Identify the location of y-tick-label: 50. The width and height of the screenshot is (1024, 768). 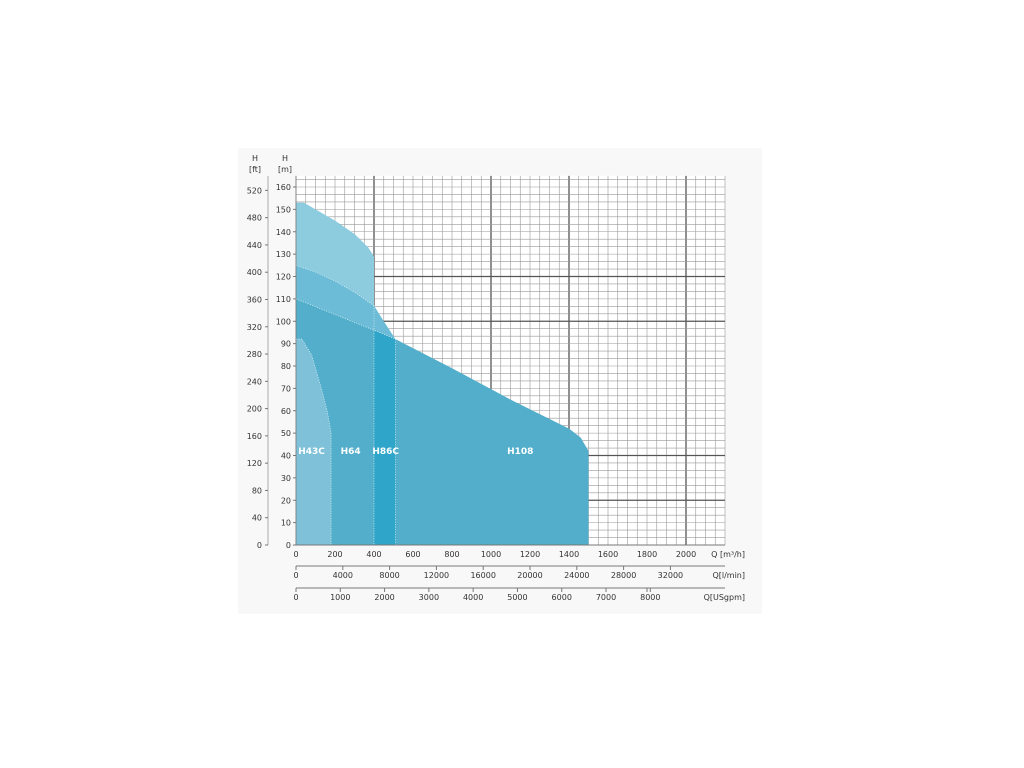
(286, 433).